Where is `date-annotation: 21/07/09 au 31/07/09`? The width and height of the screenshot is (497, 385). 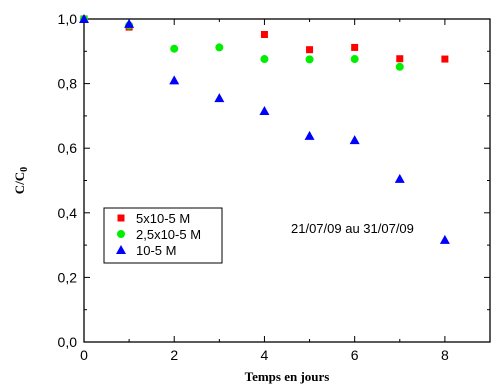
date-annotation: 21/07/09 au 31/07/09 is located at coordinates (352, 228).